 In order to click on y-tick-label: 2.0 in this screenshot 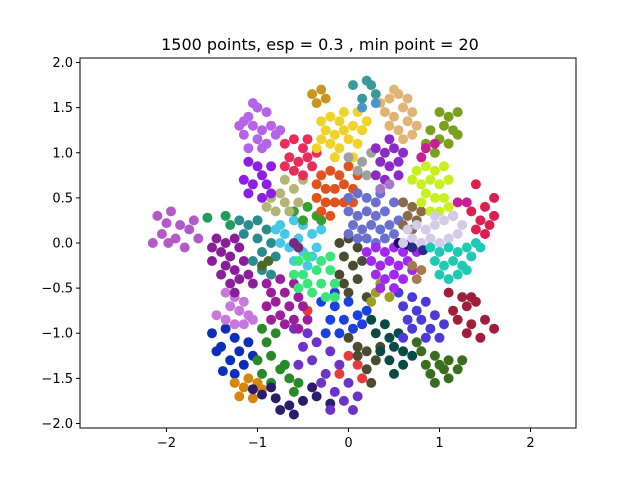, I will do `click(62, 63)`.